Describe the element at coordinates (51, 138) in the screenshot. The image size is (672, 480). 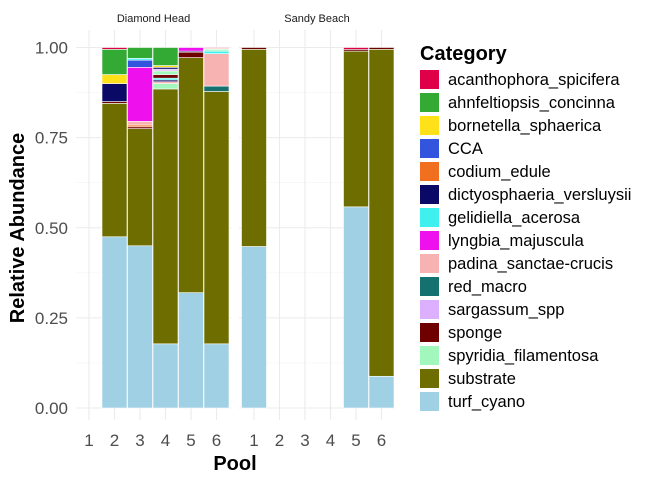
I see `y-tick-label: 0.75` at that location.